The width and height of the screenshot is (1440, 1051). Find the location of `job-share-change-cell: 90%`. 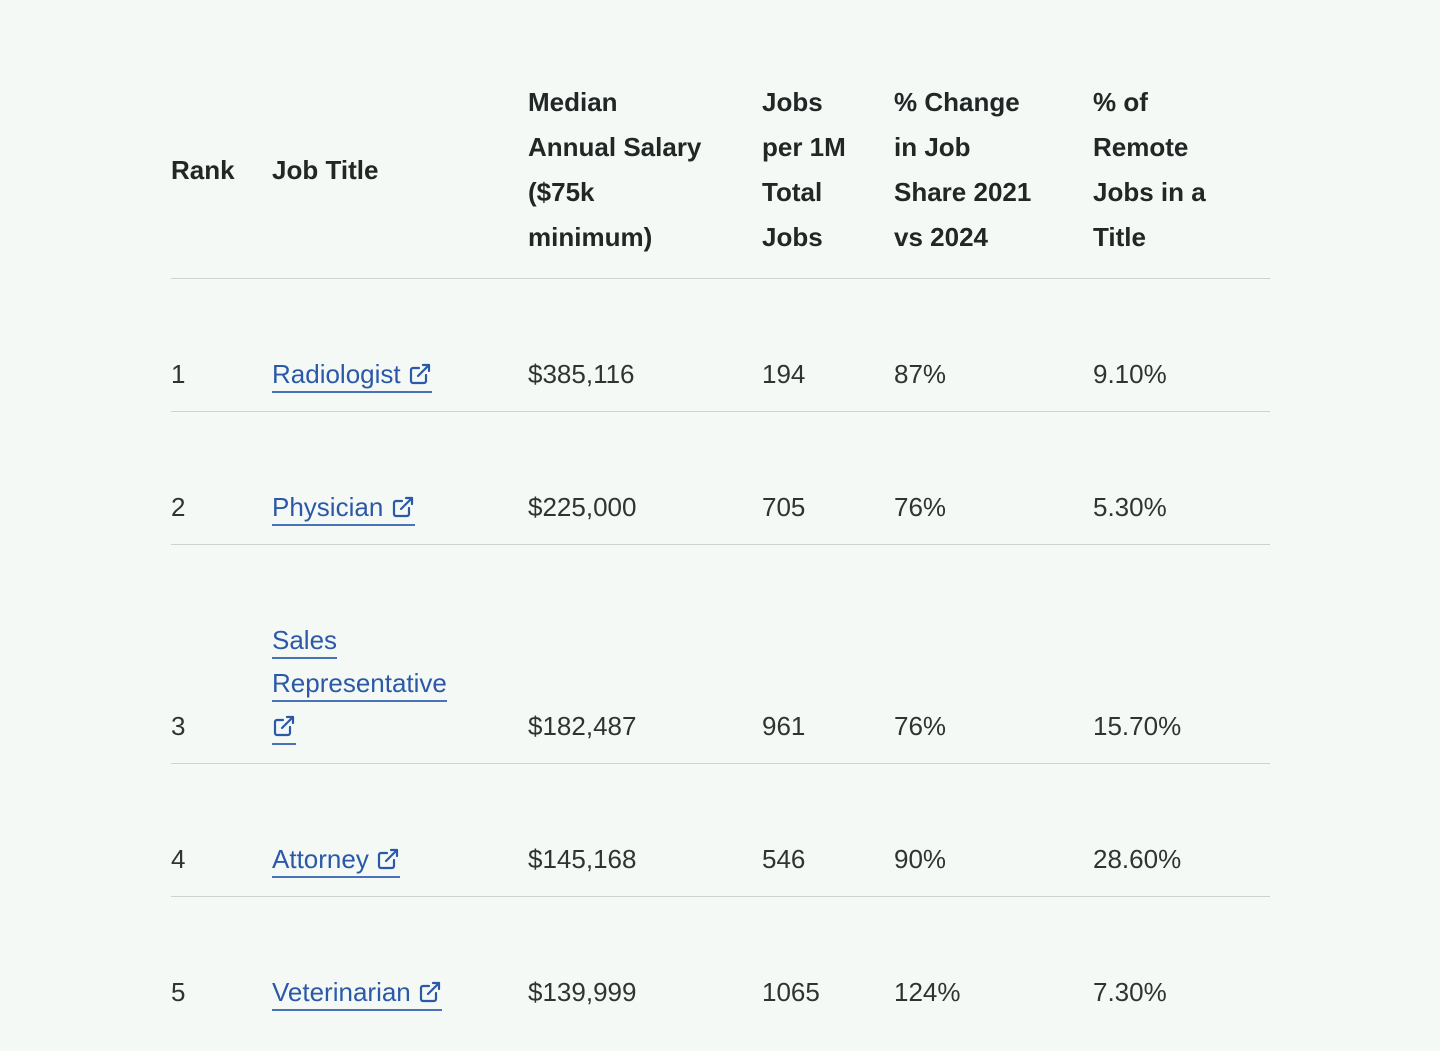

job-share-change-cell: 90% is located at coordinates (993, 830).